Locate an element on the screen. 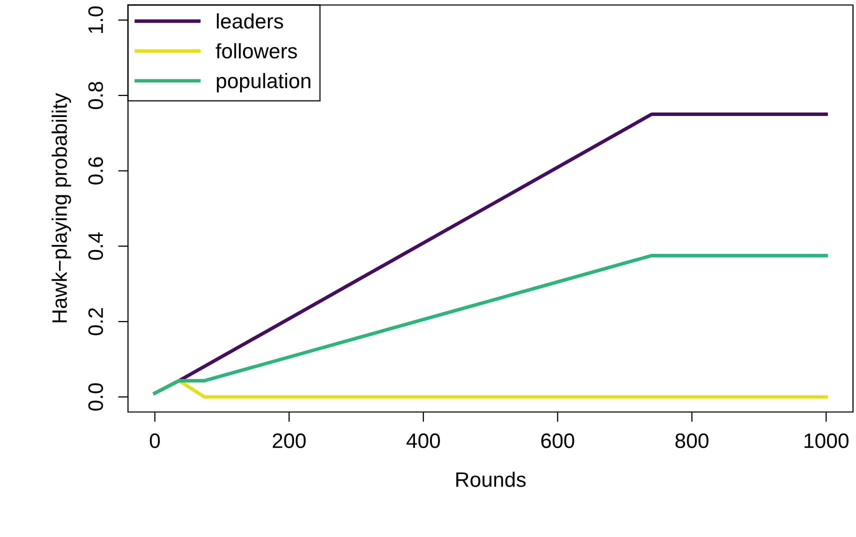 This screenshot has height=537, width=856. y-axis-title: Hawk−playing probability is located at coordinates (62, 207).